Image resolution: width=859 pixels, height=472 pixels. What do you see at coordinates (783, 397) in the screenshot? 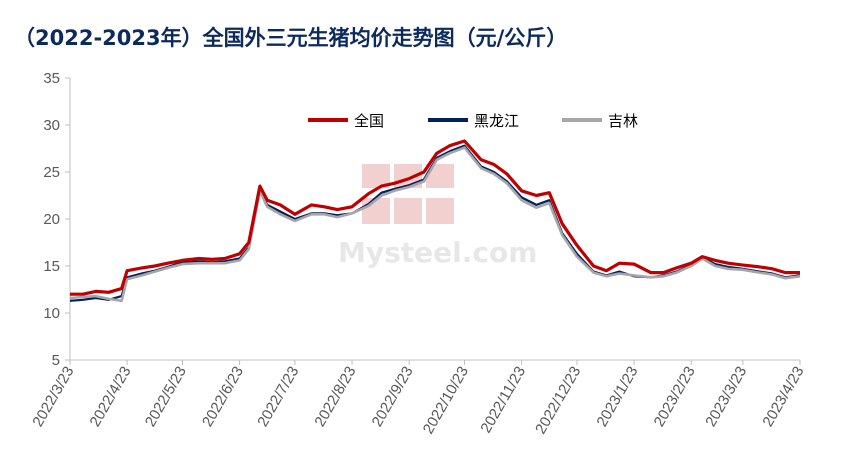
I see `x-tick-label: 2023/4/23` at bounding box center [783, 397].